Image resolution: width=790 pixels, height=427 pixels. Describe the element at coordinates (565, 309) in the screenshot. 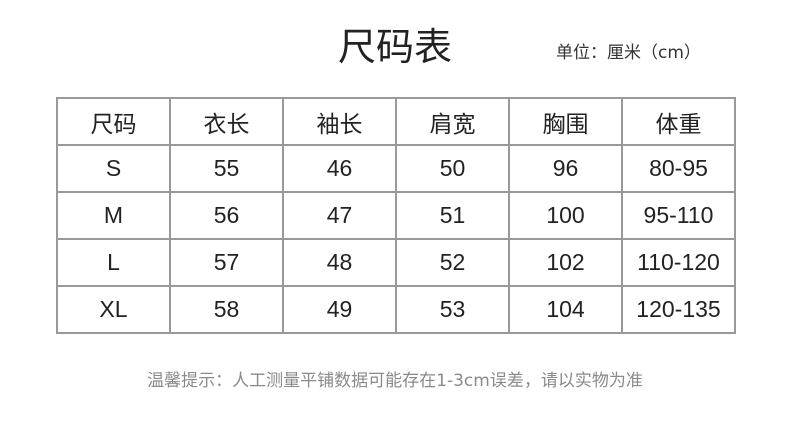

I see `table-cell: 104` at that location.